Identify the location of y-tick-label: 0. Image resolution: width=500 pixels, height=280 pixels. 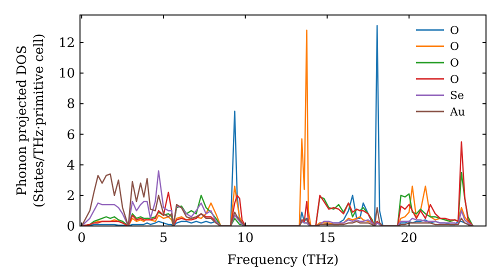
(70, 227).